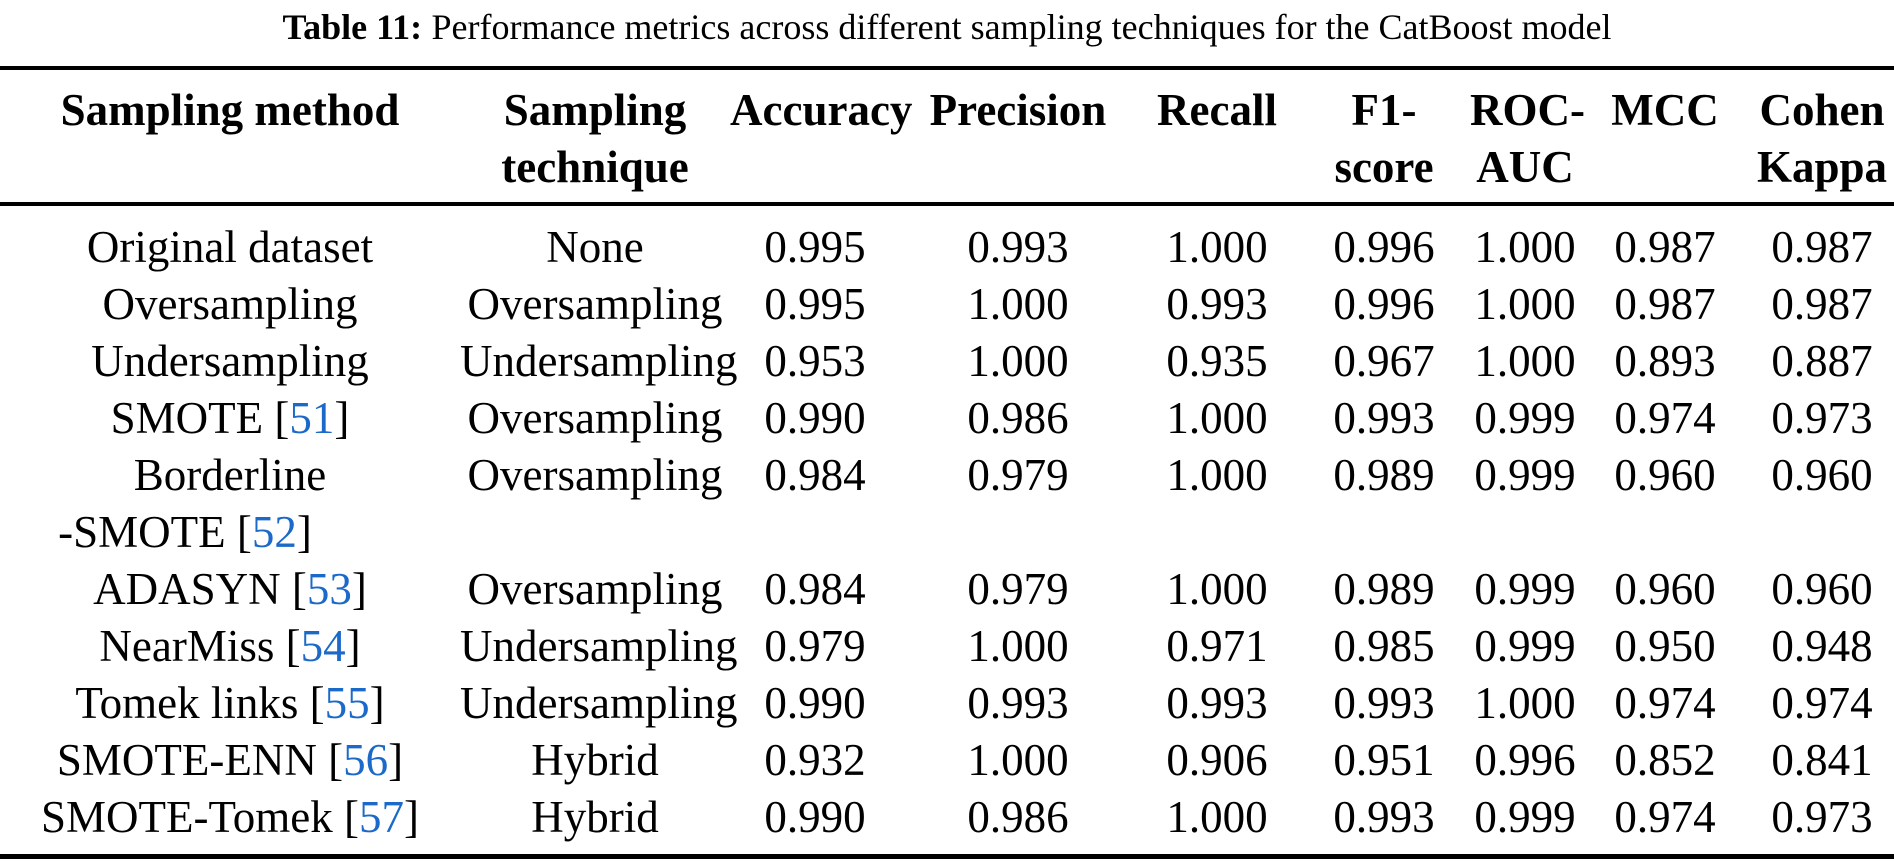 Image resolution: width=1894 pixels, height=862 pixels. What do you see at coordinates (1665, 110) in the screenshot?
I see `header-text: MCC` at bounding box center [1665, 110].